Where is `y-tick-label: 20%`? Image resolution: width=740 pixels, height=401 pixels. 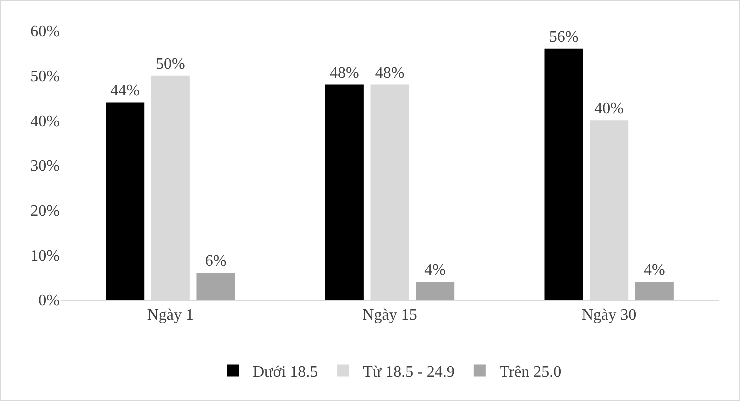
y-tick-label: 20% is located at coordinates (45, 211).